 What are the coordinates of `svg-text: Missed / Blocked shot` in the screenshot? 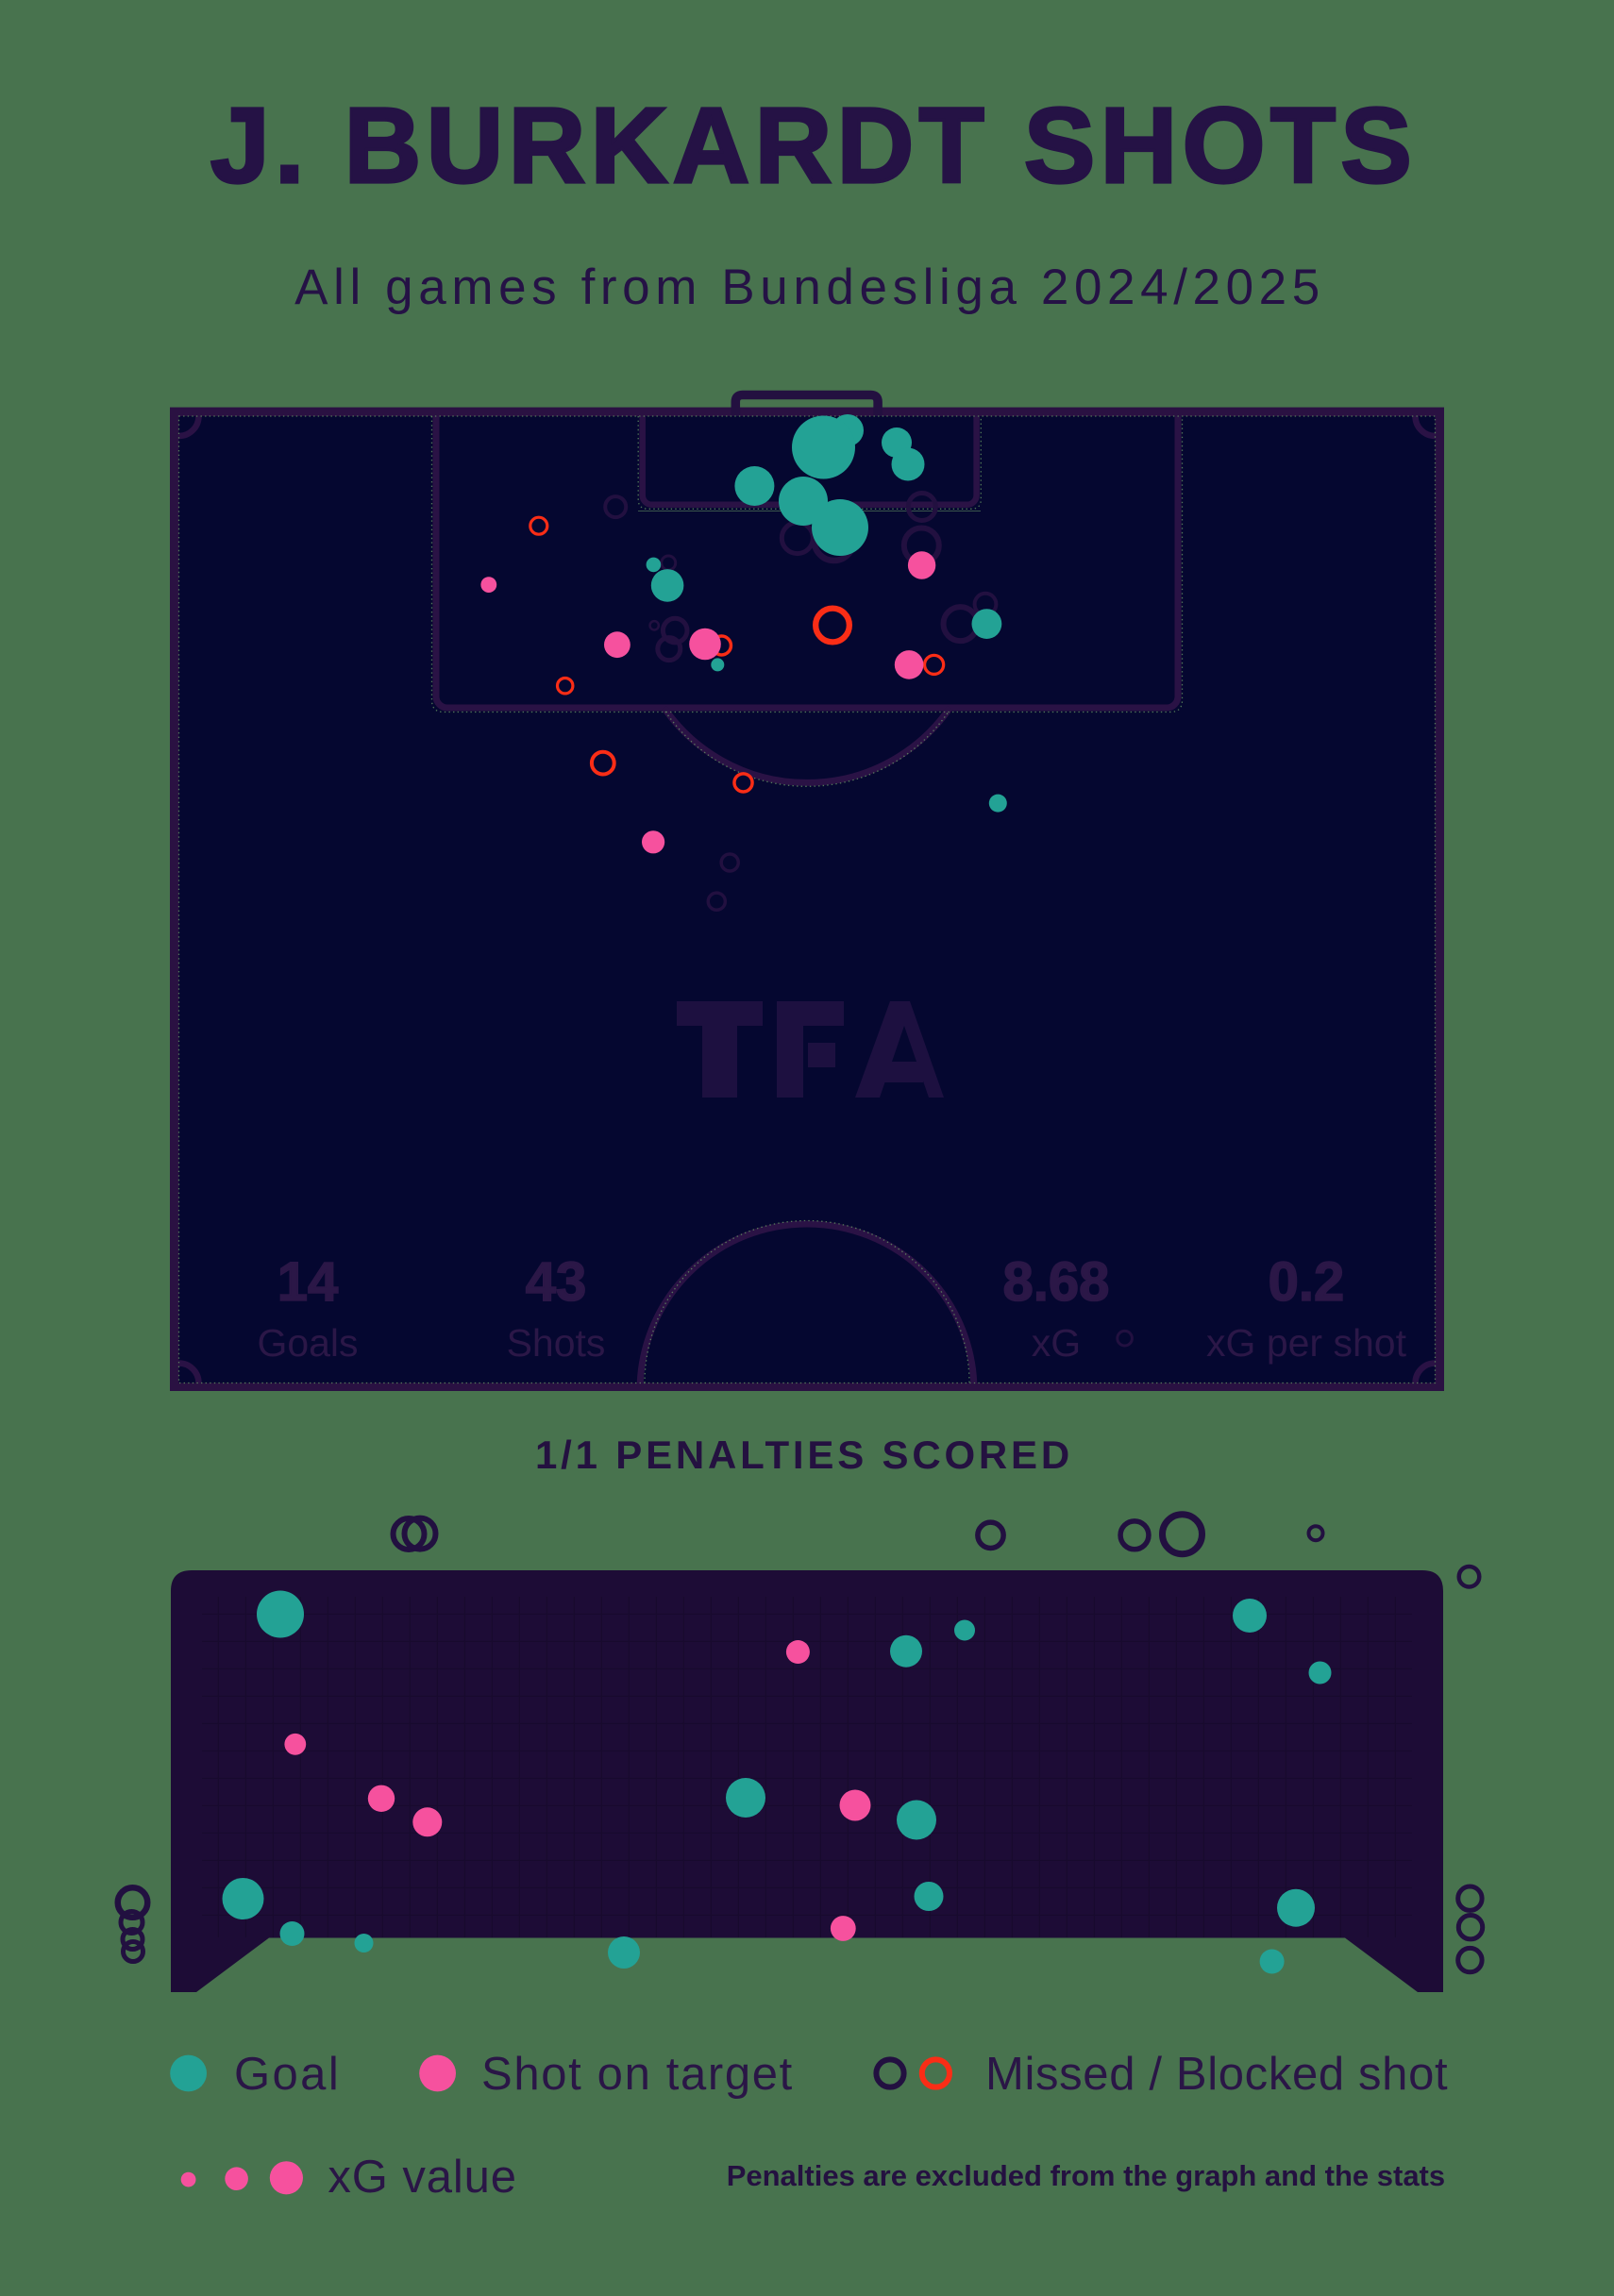 It's located at (1216, 2075).